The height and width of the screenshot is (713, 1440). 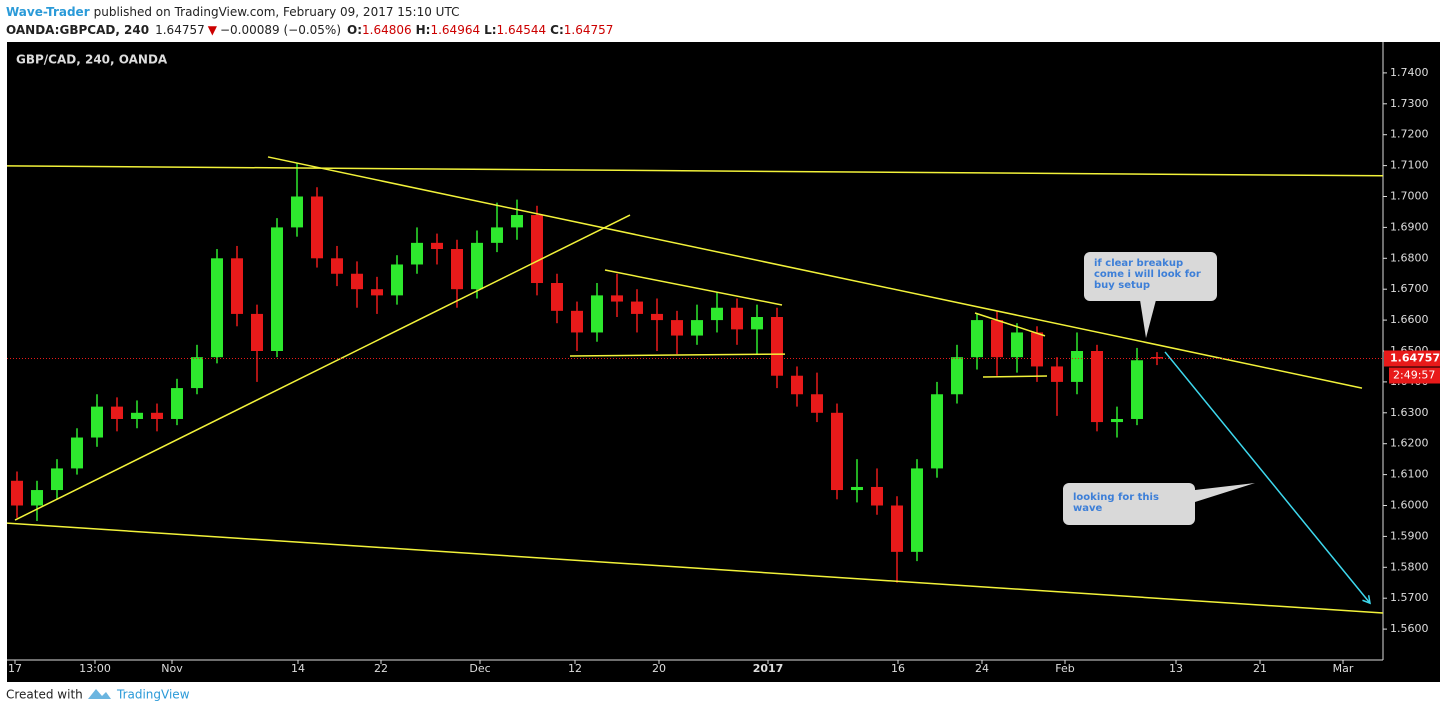 What do you see at coordinates (381, 668) in the screenshot?
I see `x-tick-label: 22` at bounding box center [381, 668].